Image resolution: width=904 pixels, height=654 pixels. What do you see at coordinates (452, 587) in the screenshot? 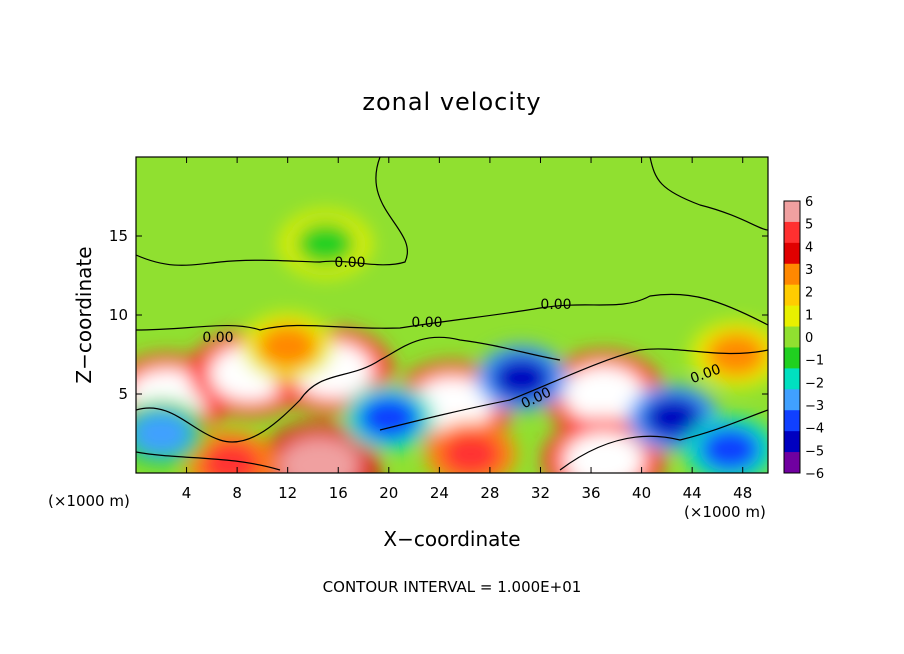
I see `contour-interval-note: CONTOUR INTERVAL = 1.000E+01` at bounding box center [452, 587].